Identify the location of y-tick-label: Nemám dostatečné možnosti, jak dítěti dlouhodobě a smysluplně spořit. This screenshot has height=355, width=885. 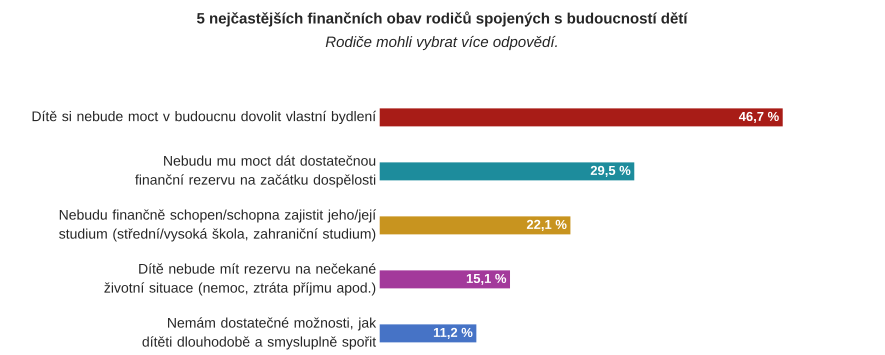
(259, 333).